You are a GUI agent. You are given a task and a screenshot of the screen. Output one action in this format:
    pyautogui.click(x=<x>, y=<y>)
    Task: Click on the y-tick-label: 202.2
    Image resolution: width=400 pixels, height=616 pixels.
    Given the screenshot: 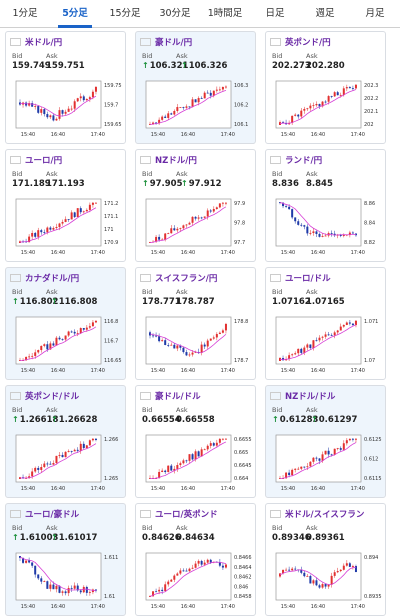 What is the action you would take?
    pyautogui.click(x=371, y=99)
    